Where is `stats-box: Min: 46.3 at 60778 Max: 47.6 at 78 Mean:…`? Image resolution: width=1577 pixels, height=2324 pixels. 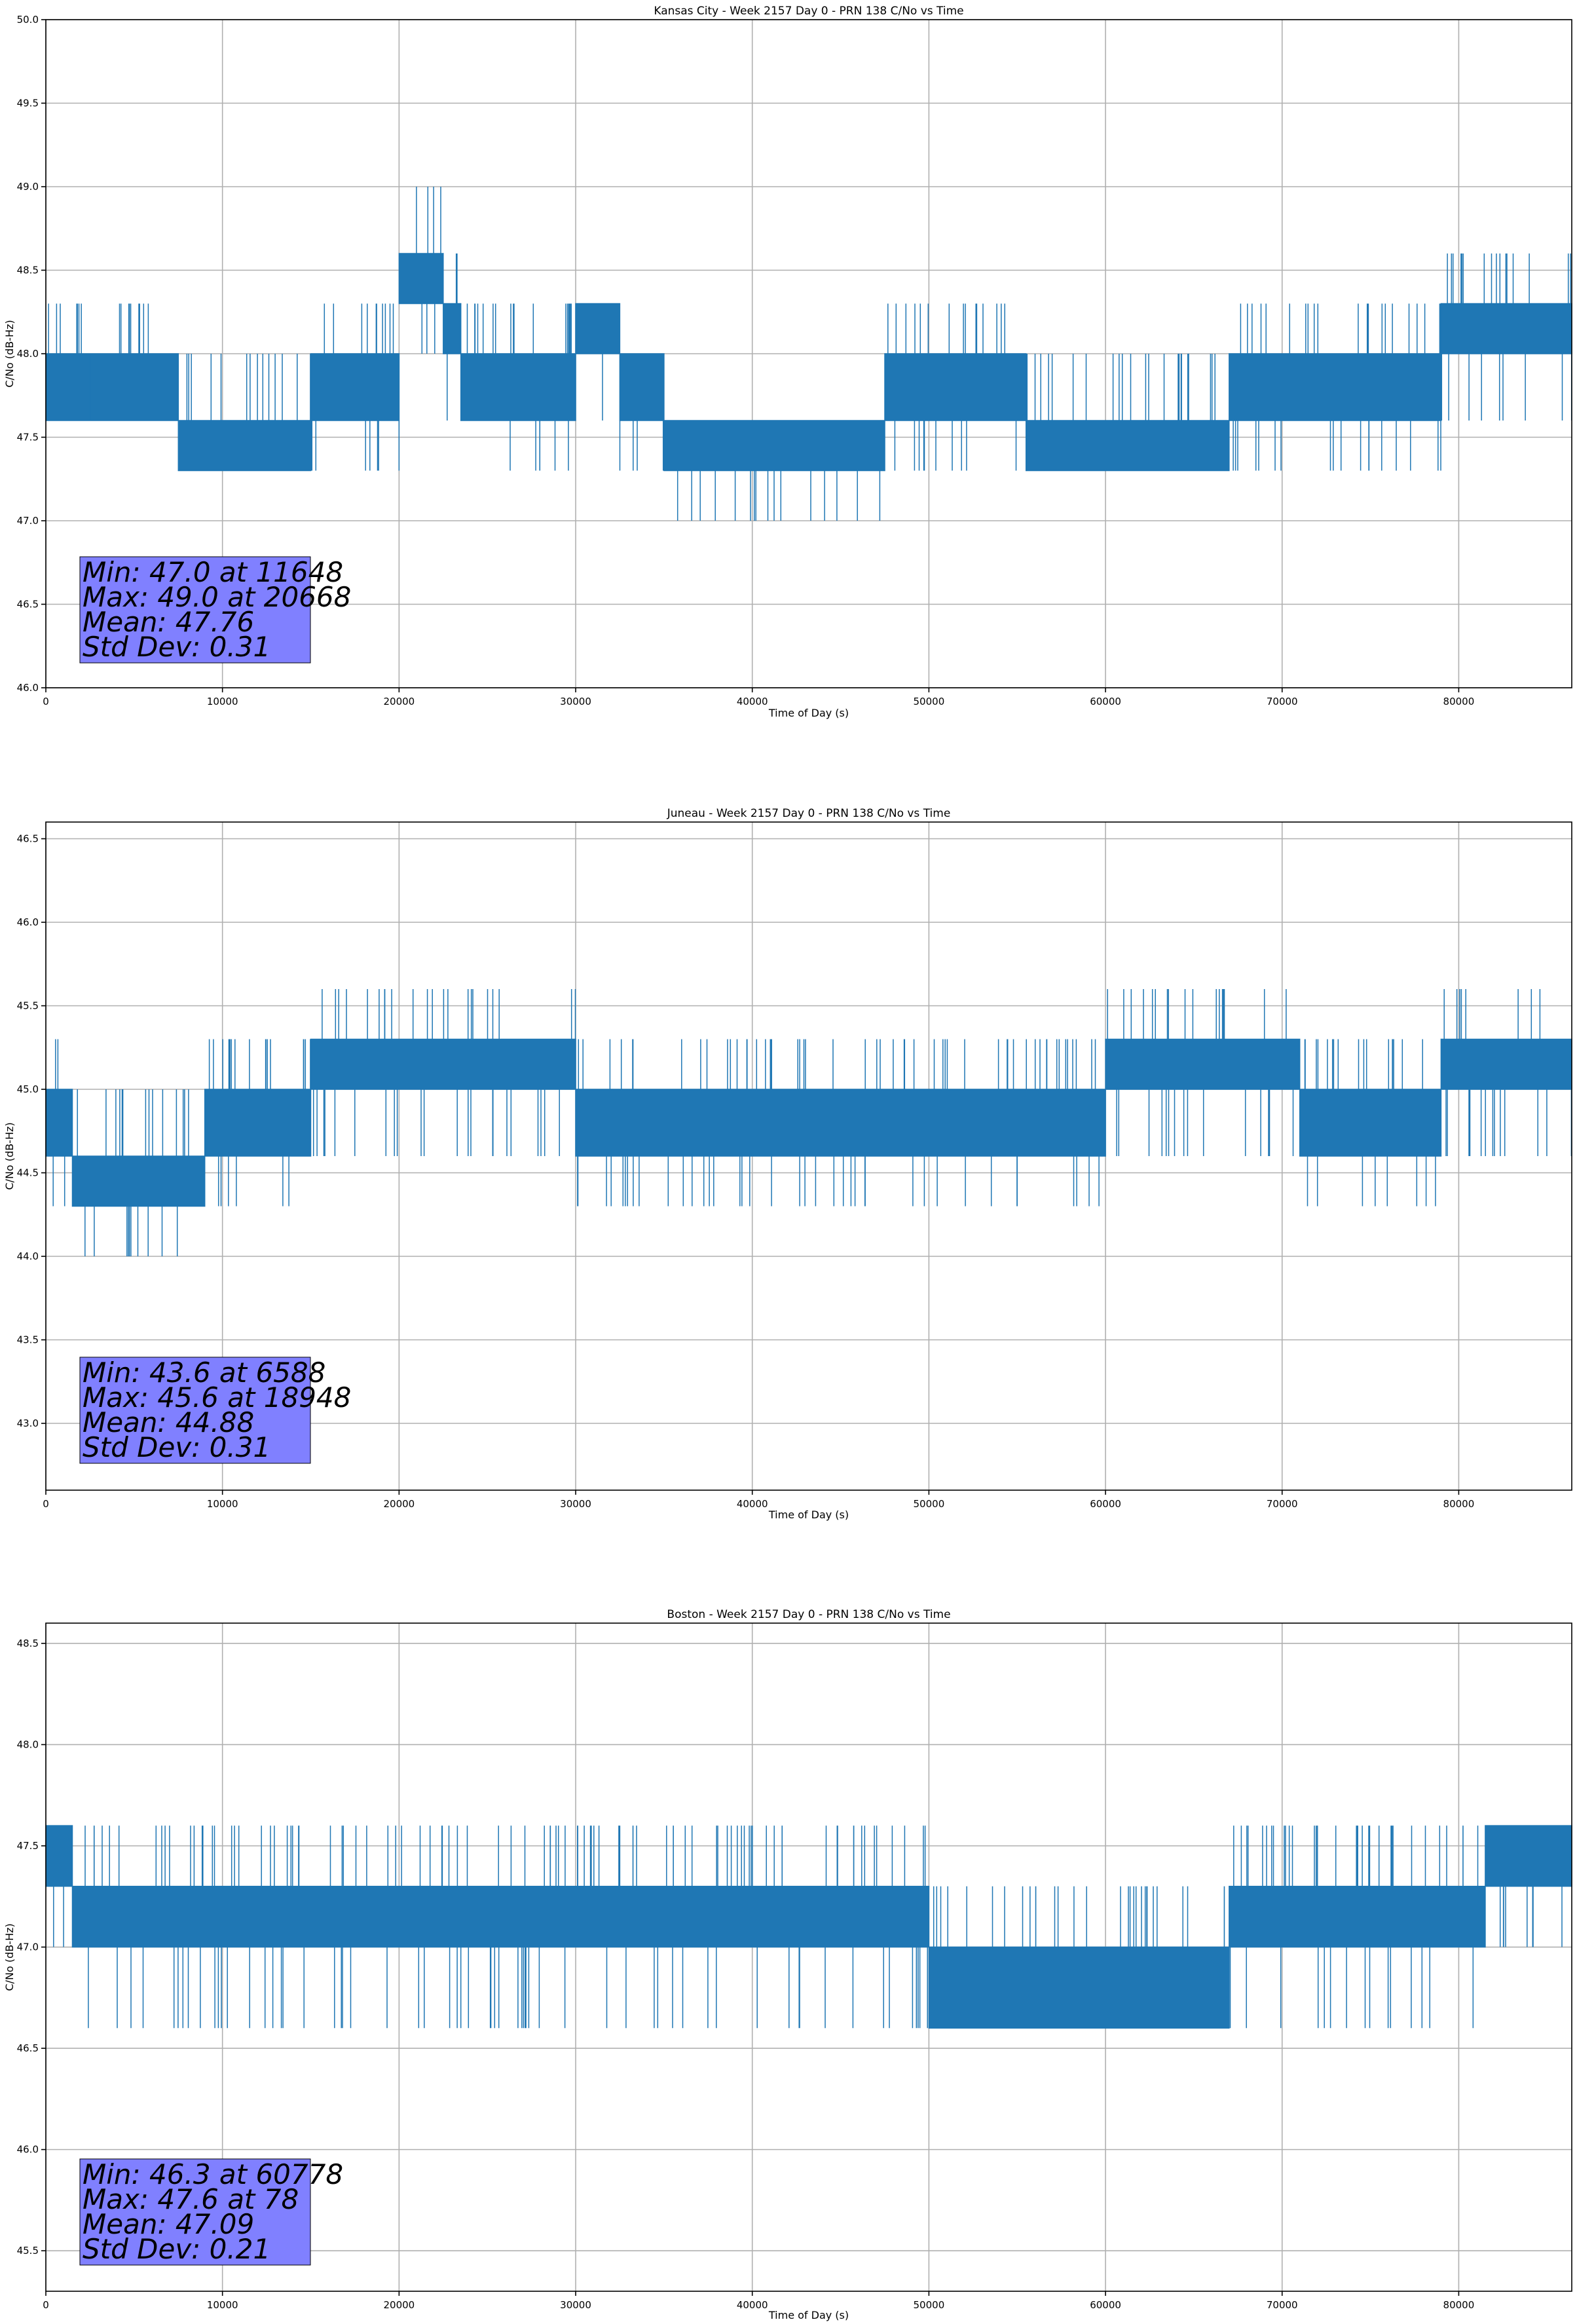 stats-box: Min: 46.3 at 60778 Max: 47.6 at 78 Mean:… is located at coordinates (211, 2212).